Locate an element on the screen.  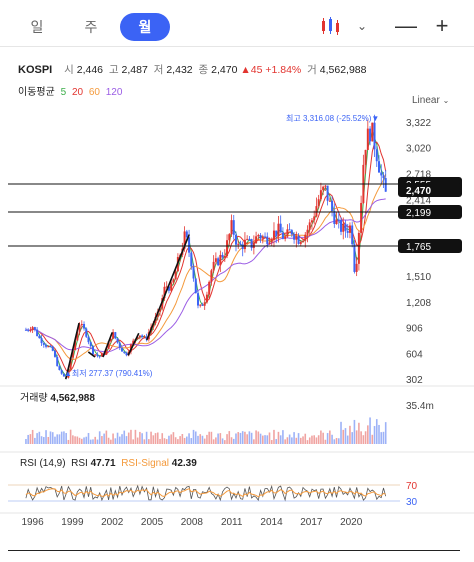
tab-monthly: 월 is located at coordinates (145, 27).